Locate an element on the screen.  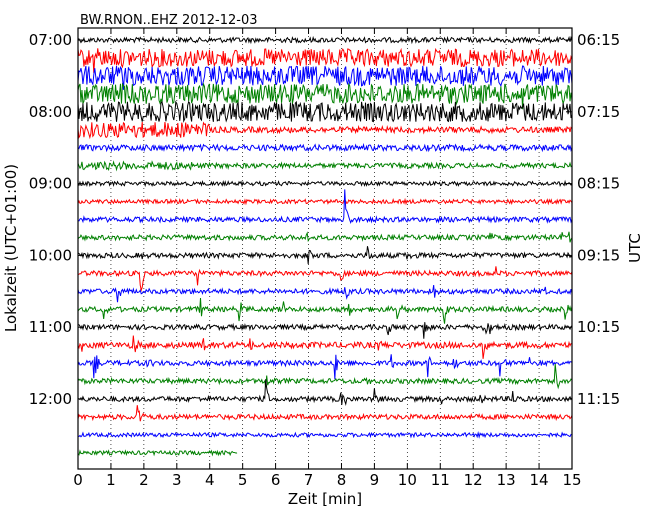
left-tick-label: 09:00 is located at coordinates (50, 184).